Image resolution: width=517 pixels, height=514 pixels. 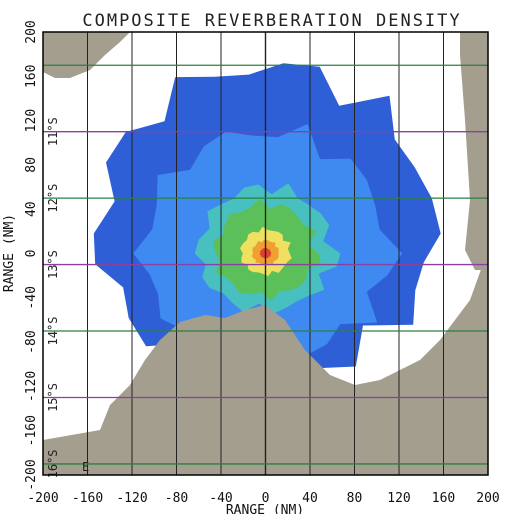 I want to click on latitude-label: 16°S, so click(x=53, y=463).